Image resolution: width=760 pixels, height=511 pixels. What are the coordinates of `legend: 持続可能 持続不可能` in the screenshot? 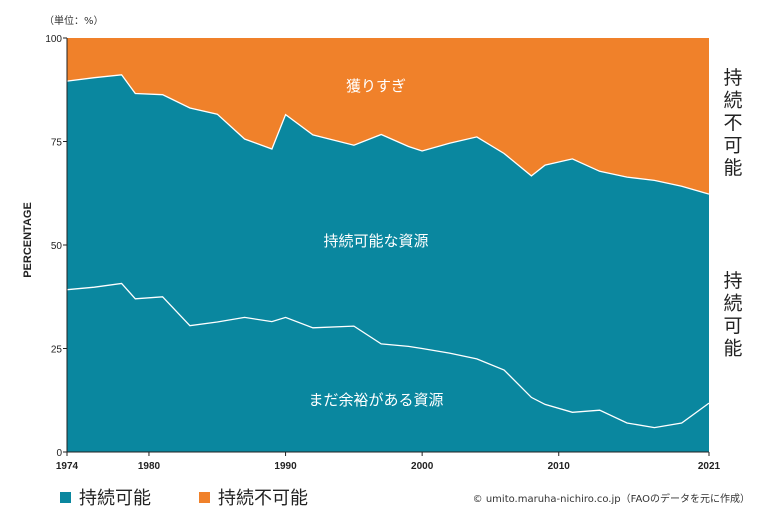 It's located at (208, 497).